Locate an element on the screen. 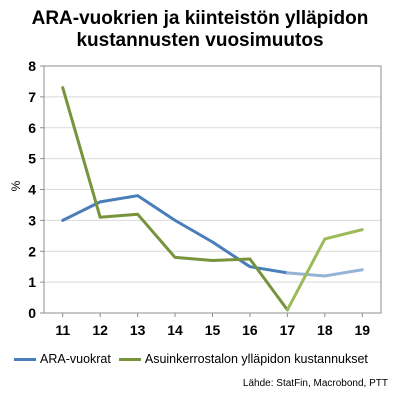 The width and height of the screenshot is (400, 400). legend-item-yllapito: Asuinkerrostalon ylläpidon kustannukset is located at coordinates (243, 359).